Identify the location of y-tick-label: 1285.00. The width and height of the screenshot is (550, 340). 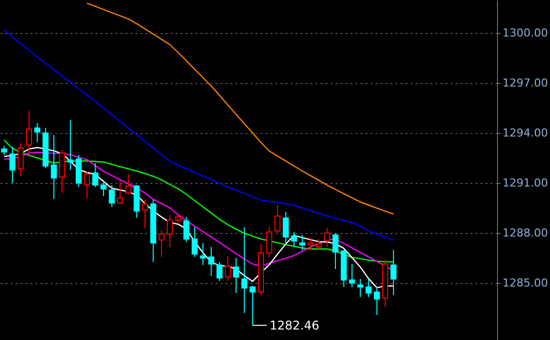
(525, 283).